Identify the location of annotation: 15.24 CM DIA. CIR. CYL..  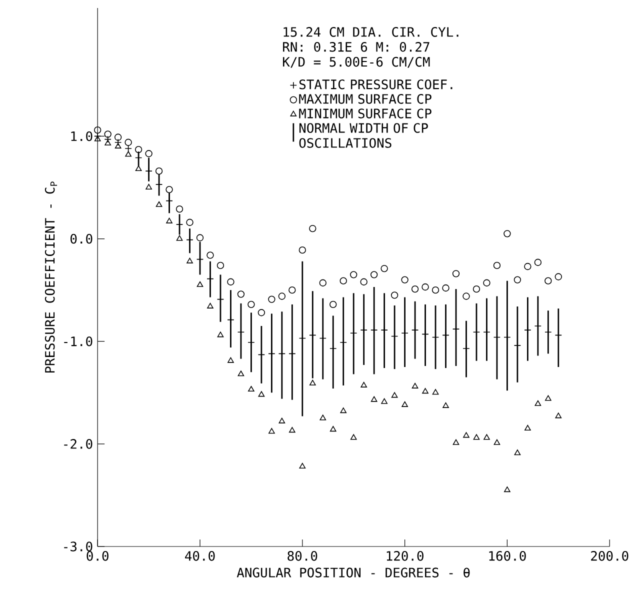
(371, 32).